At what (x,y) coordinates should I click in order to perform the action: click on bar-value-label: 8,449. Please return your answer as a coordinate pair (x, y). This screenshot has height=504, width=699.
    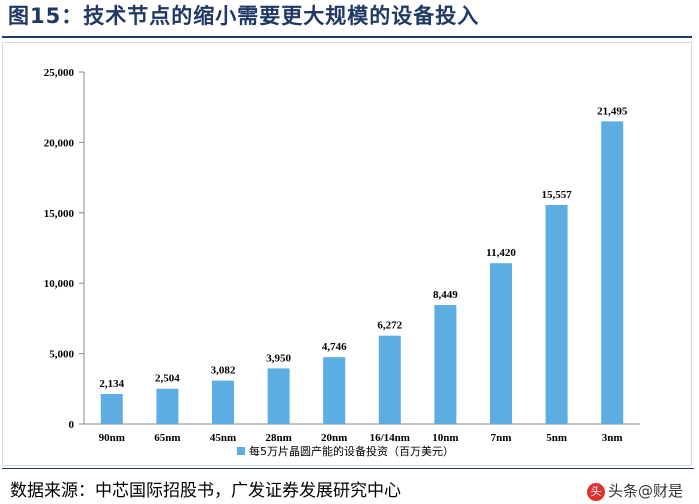
    Looking at the image, I should click on (445, 295).